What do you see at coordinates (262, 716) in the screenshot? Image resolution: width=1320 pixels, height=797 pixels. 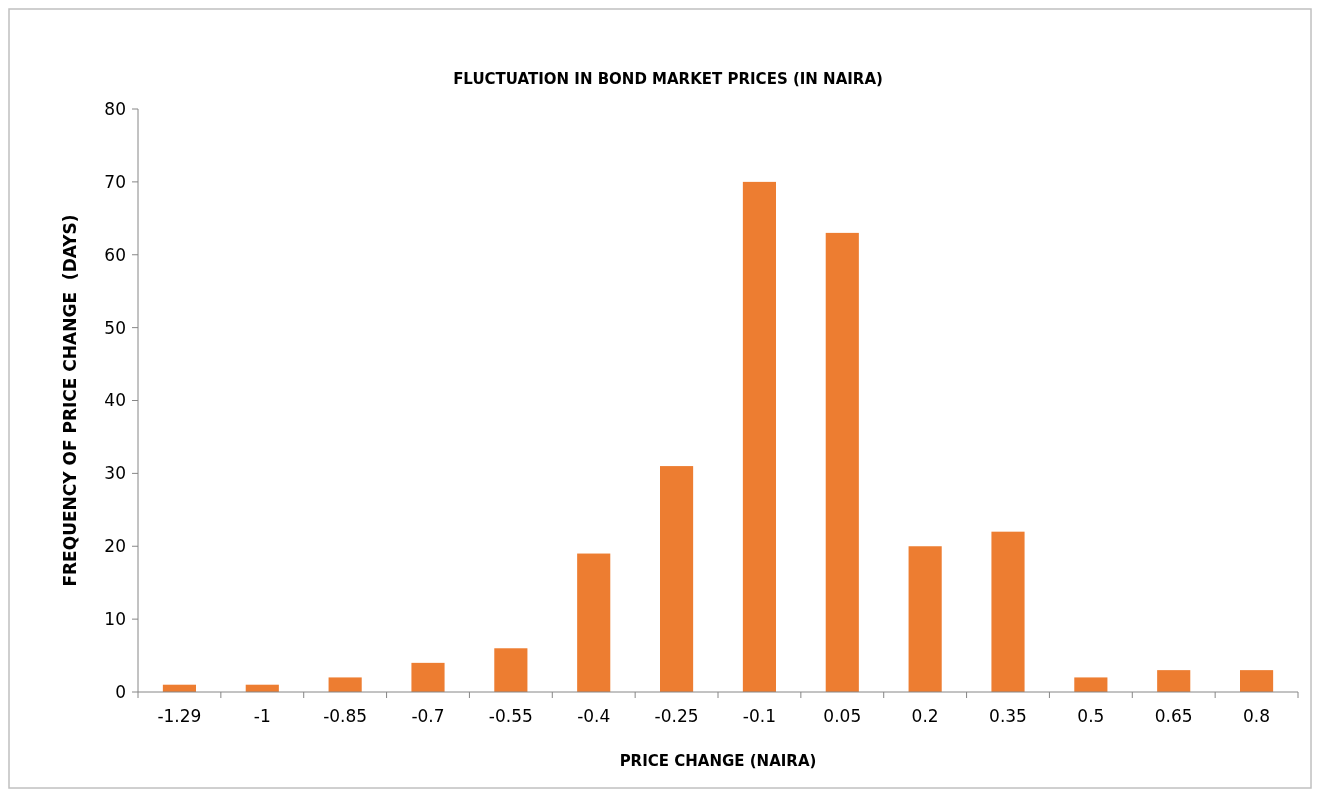 I see `x-tick-label: -1` at bounding box center [262, 716].